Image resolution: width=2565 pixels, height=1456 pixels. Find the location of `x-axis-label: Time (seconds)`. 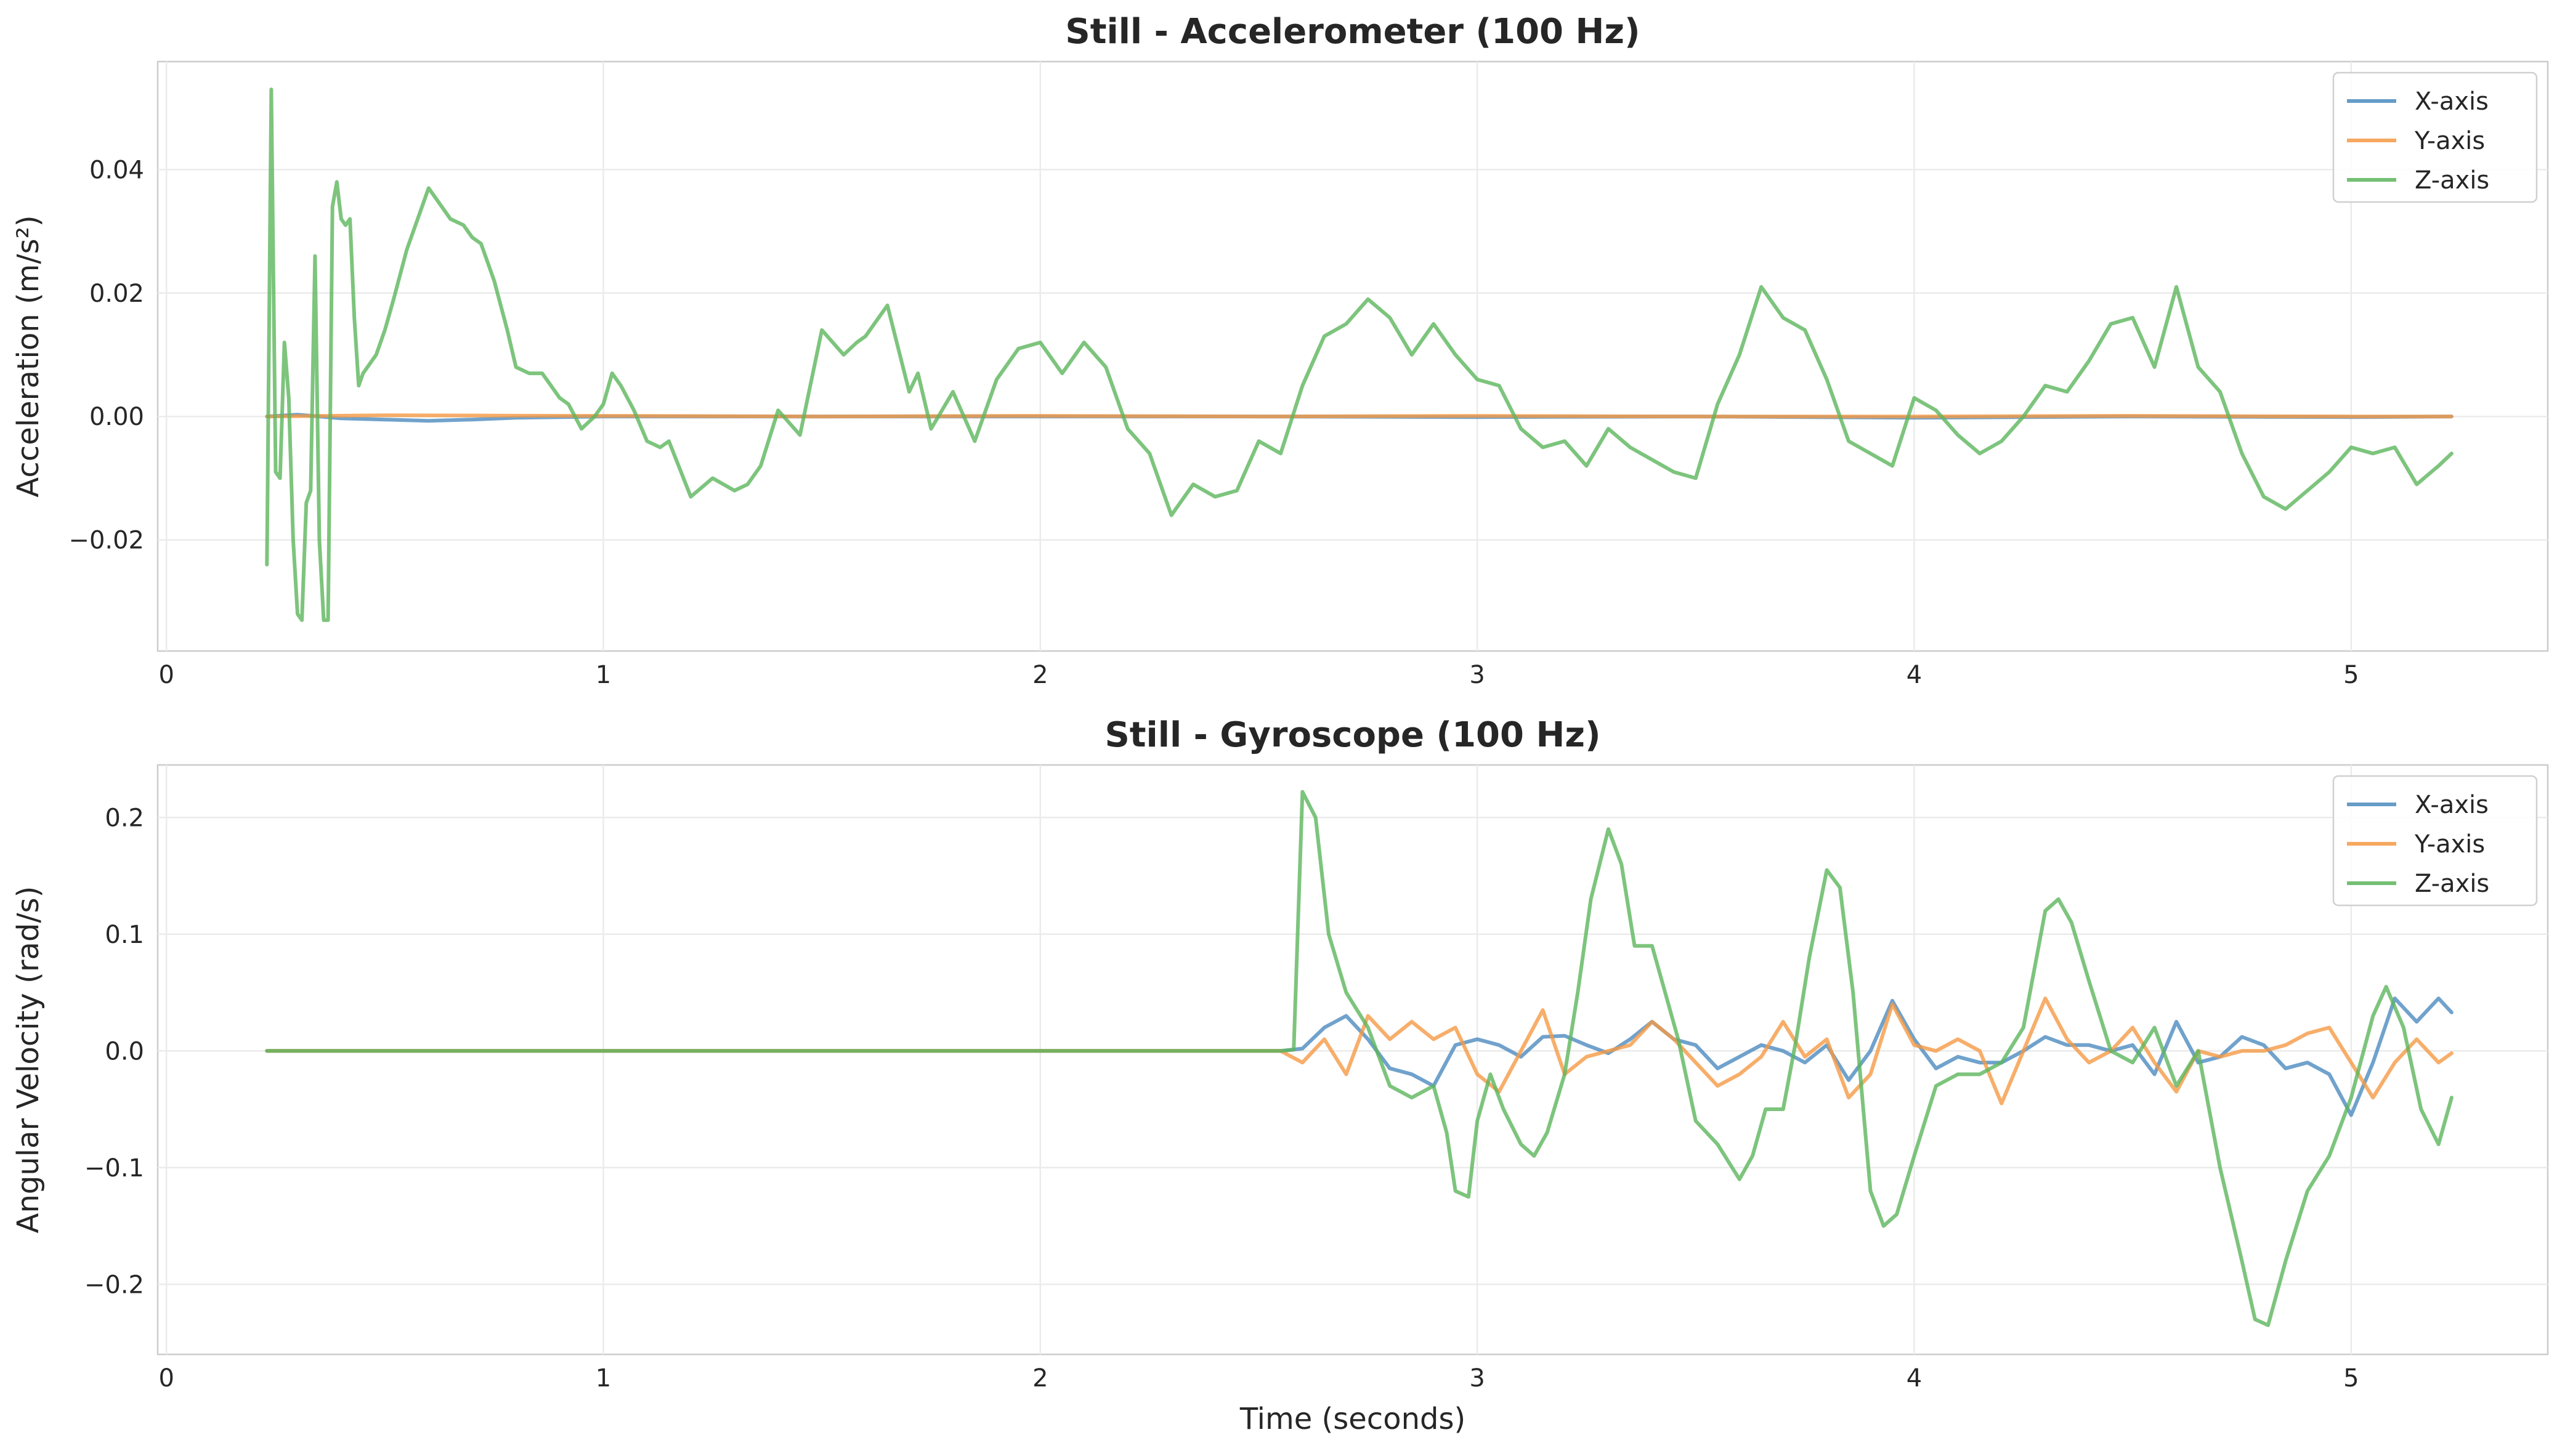

x-axis-label: Time (seconds) is located at coordinates (1352, 1419).